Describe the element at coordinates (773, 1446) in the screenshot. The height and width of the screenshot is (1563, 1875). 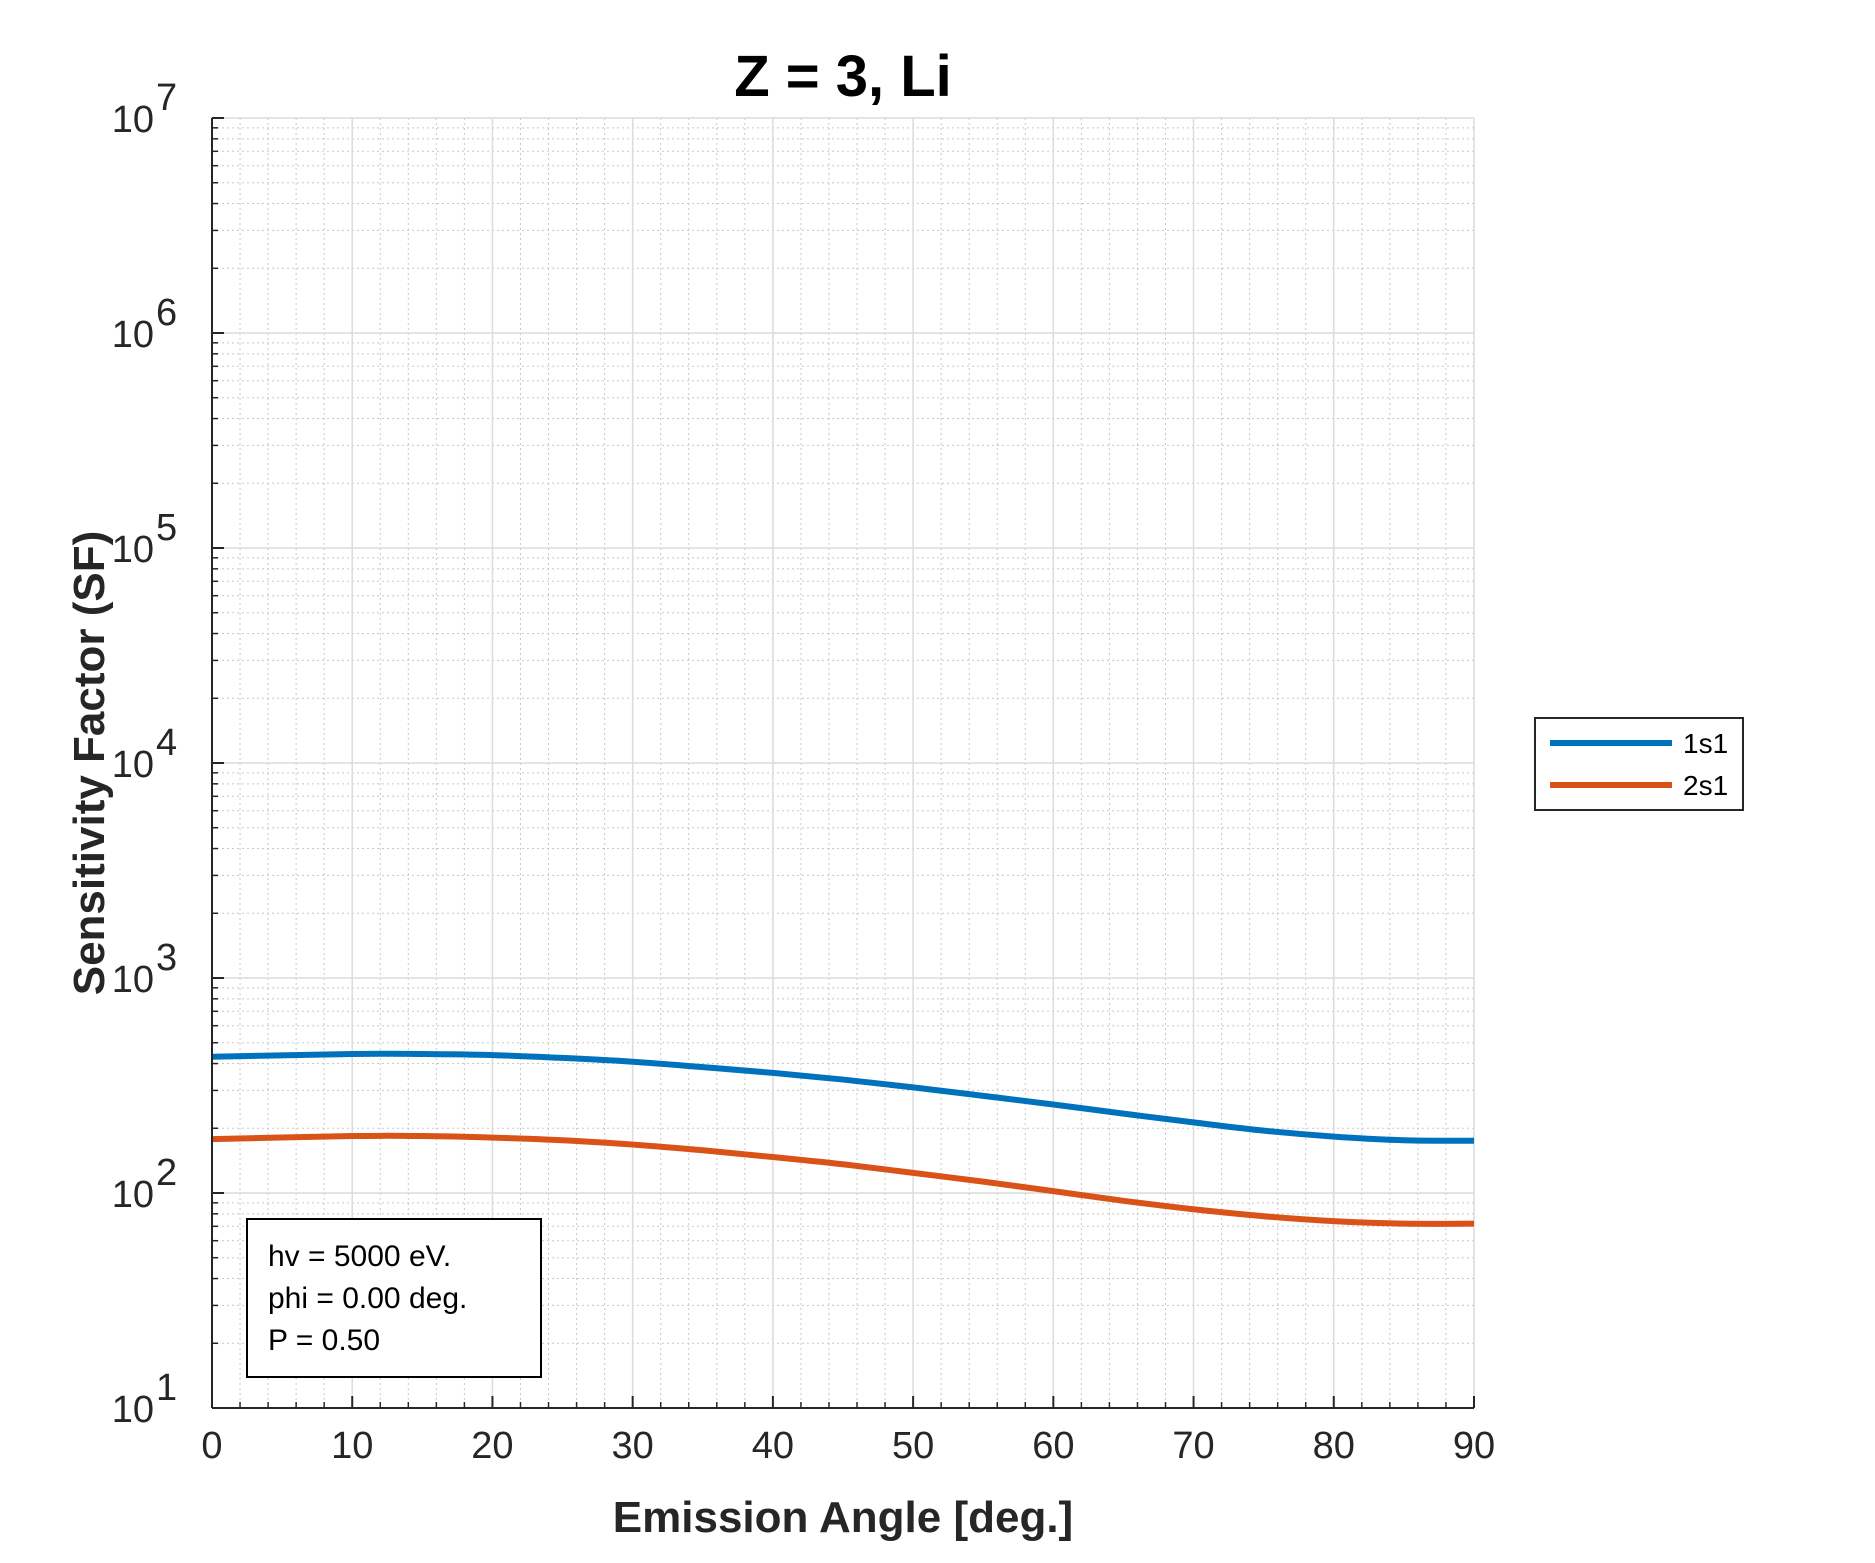
I see `x-tick-label: 40` at that location.